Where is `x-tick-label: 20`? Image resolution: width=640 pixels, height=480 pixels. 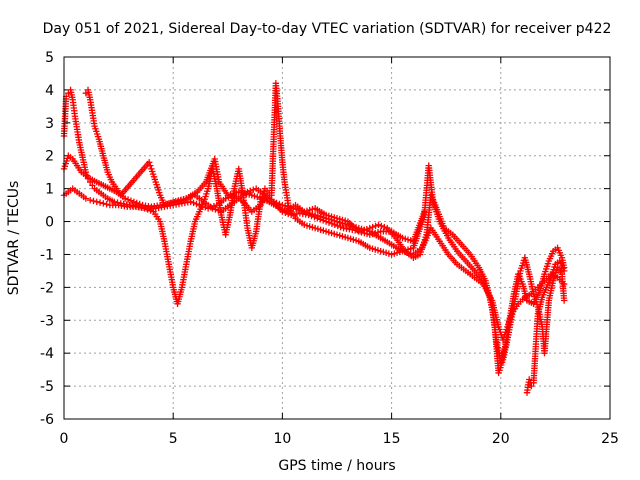
x-tick-label: 20 is located at coordinates (501, 439).